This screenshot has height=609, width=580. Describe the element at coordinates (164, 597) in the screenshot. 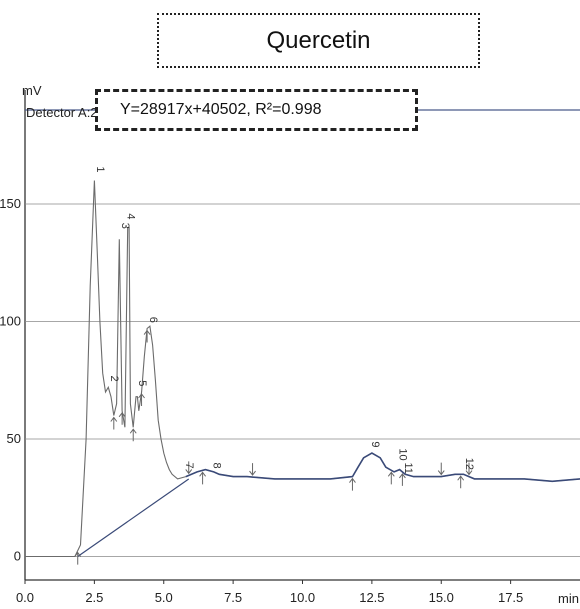

I see `x-tick-label: 5.0` at that location.